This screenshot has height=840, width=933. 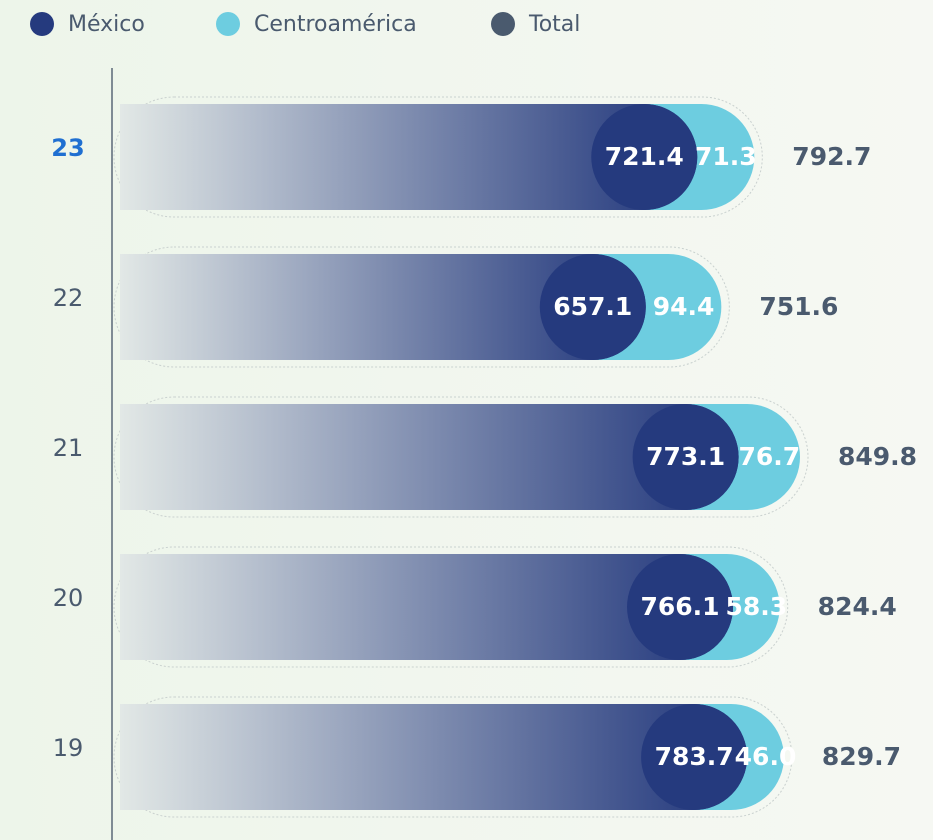 What do you see at coordinates (684, 306) in the screenshot?
I see `data-label: 94.4` at bounding box center [684, 306].